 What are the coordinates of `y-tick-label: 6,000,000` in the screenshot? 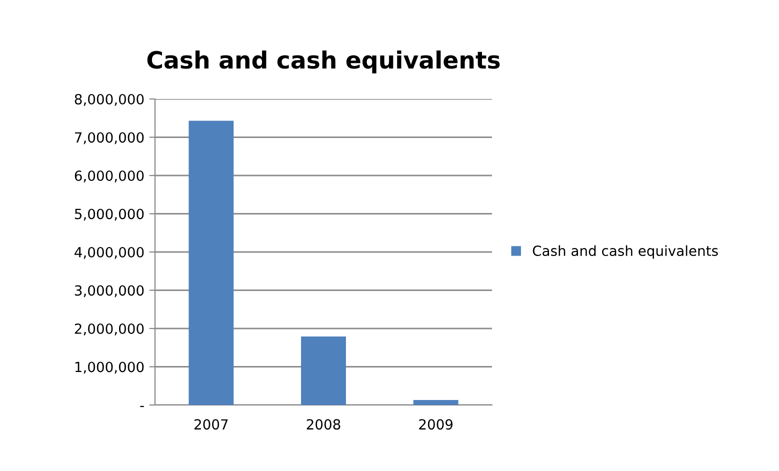 It's located at (109, 176).